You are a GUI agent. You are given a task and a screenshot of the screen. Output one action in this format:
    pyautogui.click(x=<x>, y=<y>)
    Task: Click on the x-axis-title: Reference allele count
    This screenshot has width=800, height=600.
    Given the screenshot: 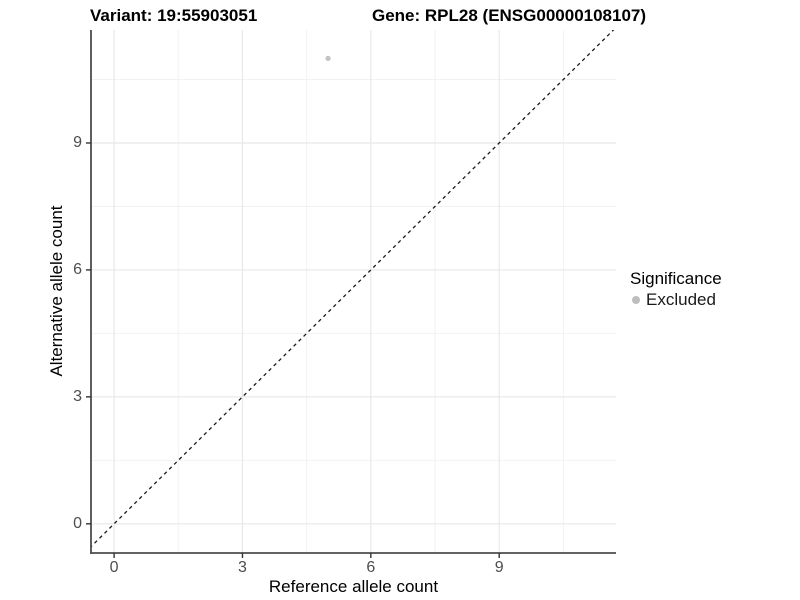 What is the action you would take?
    pyautogui.click(x=353, y=586)
    